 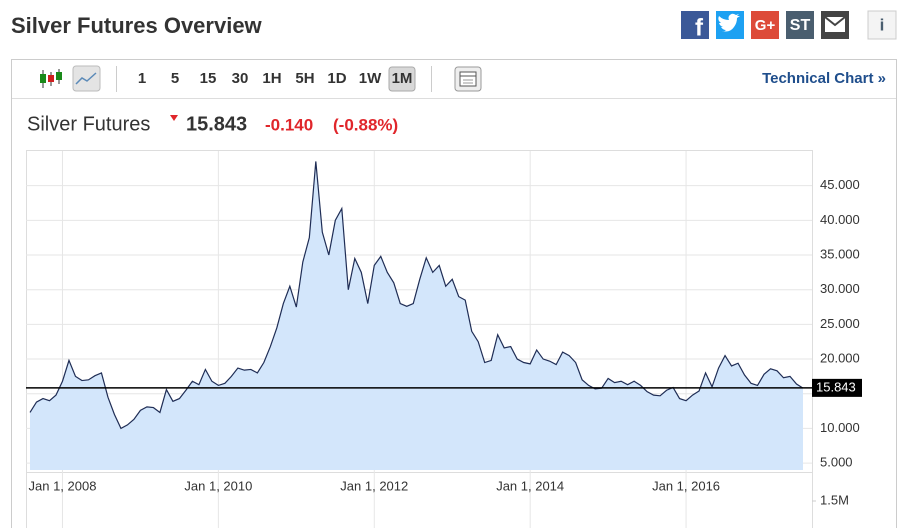 I want to click on last-price: 15.843, so click(x=216, y=124).